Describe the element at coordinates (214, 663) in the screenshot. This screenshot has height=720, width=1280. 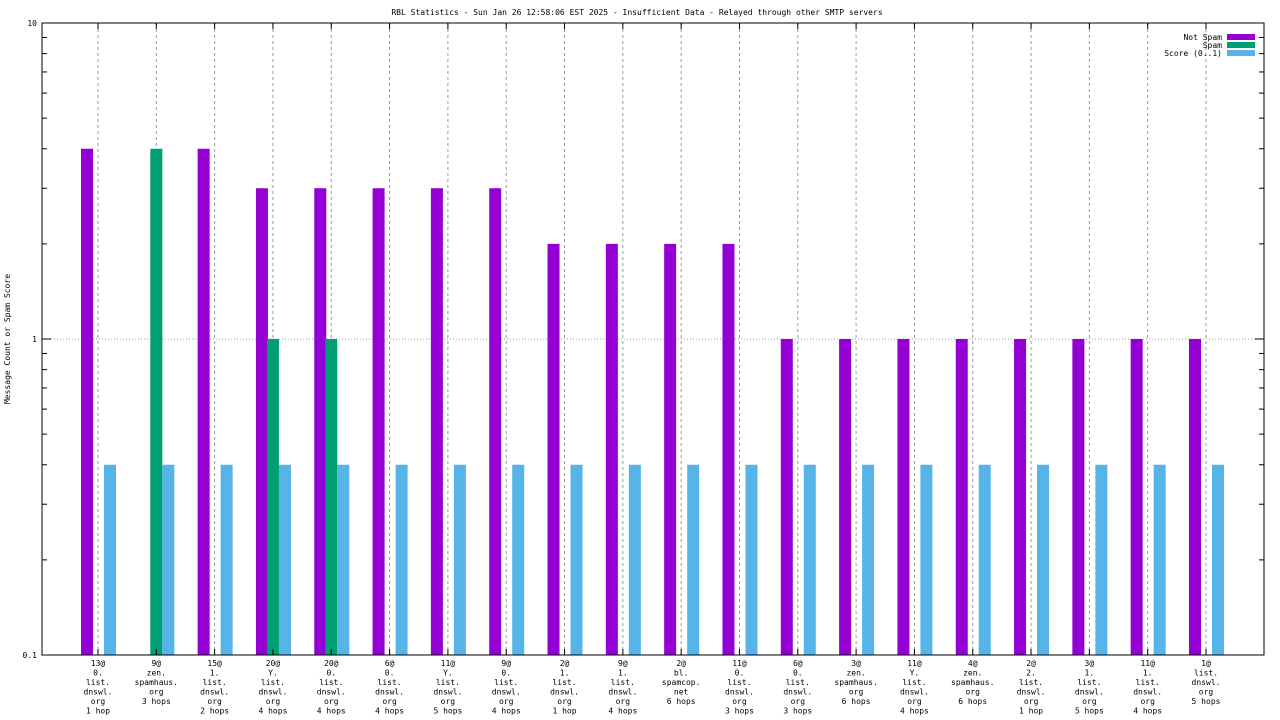
I see `x-tick-label: 15@` at that location.